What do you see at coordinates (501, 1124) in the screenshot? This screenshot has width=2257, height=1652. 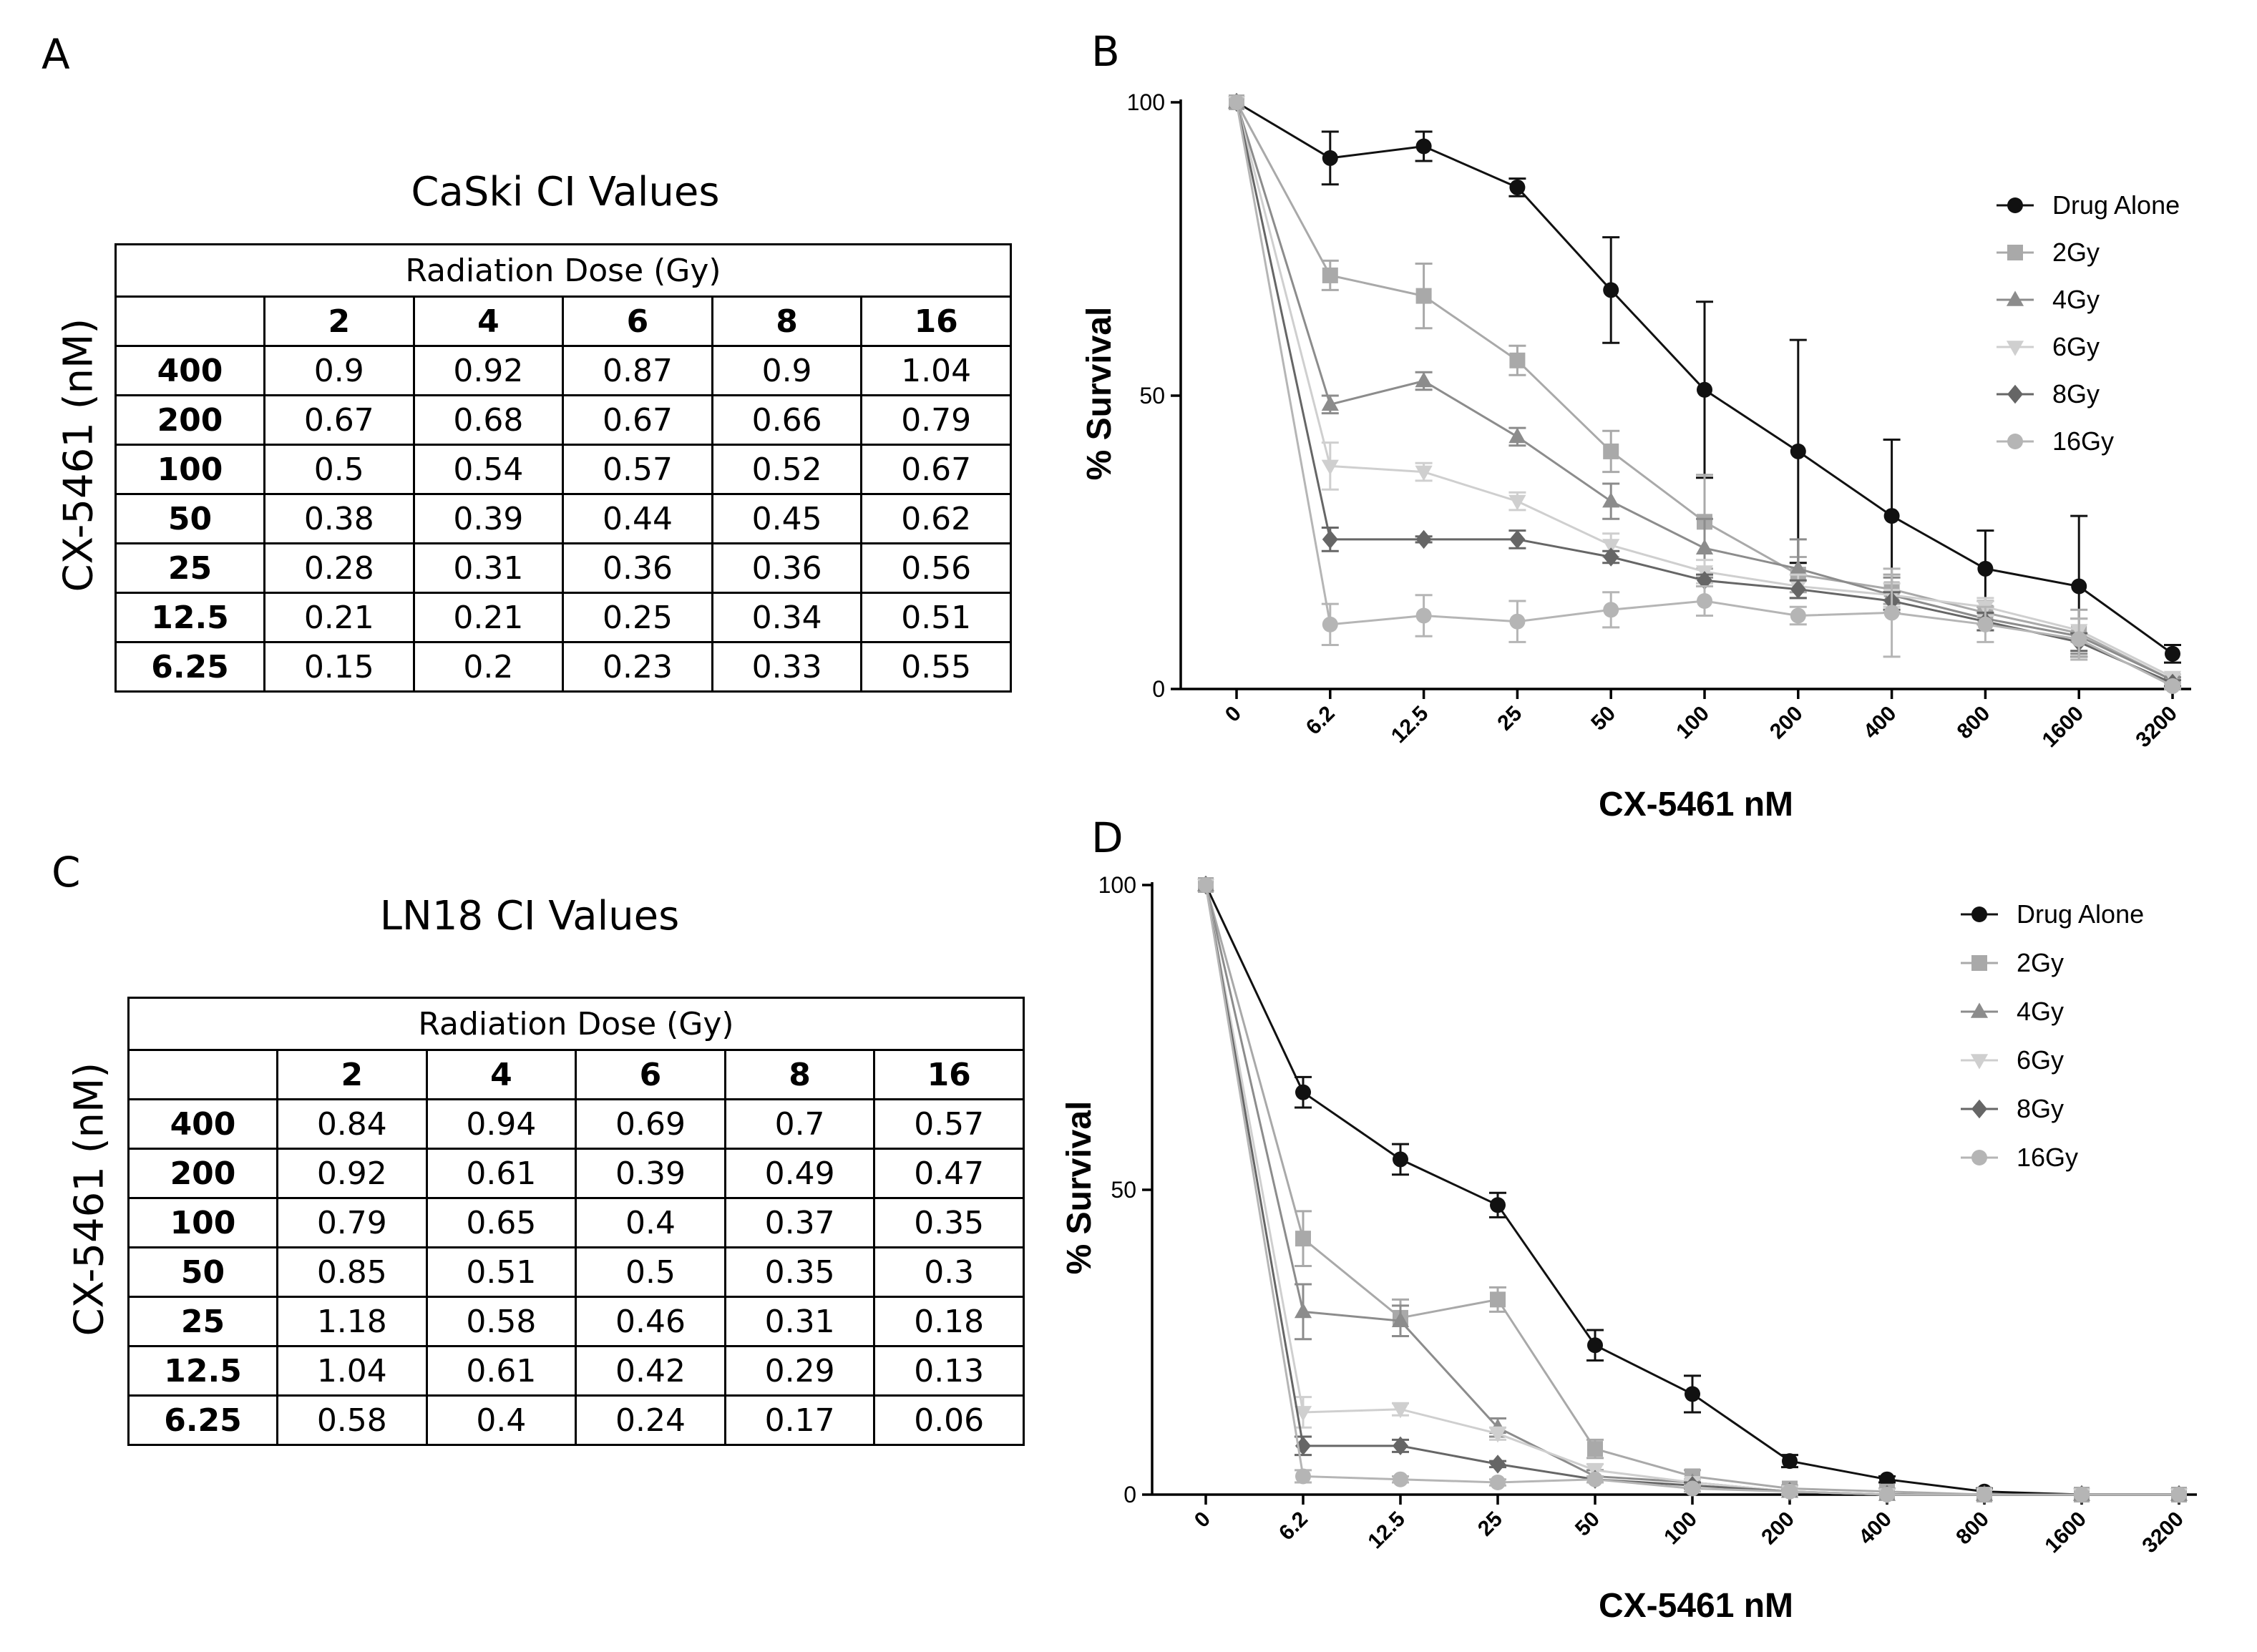 I see `ci-cell: 0.94` at bounding box center [501, 1124].